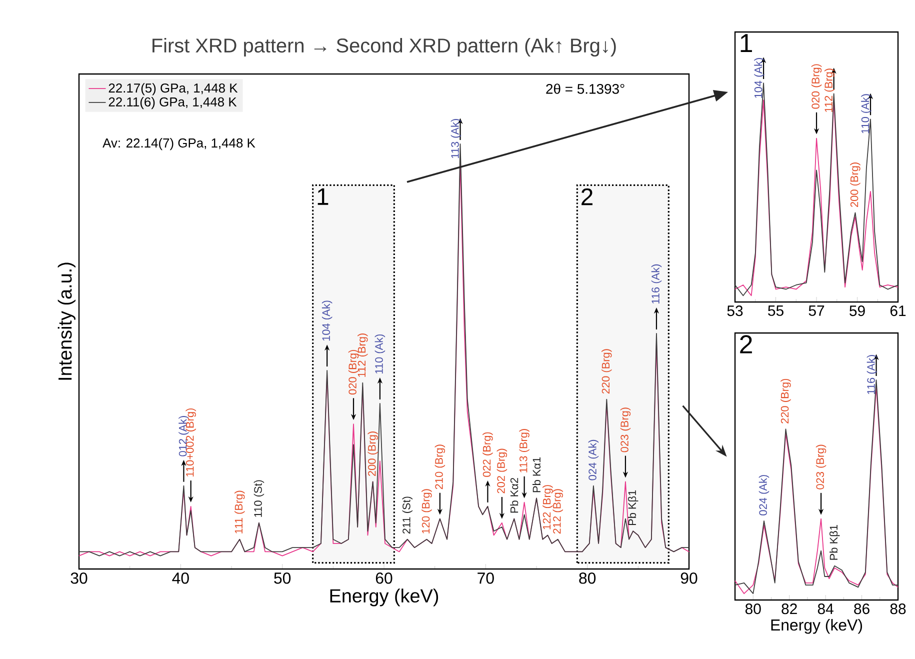  What do you see at coordinates (282, 578) in the screenshot?
I see `x-tick-label: 50` at bounding box center [282, 578].